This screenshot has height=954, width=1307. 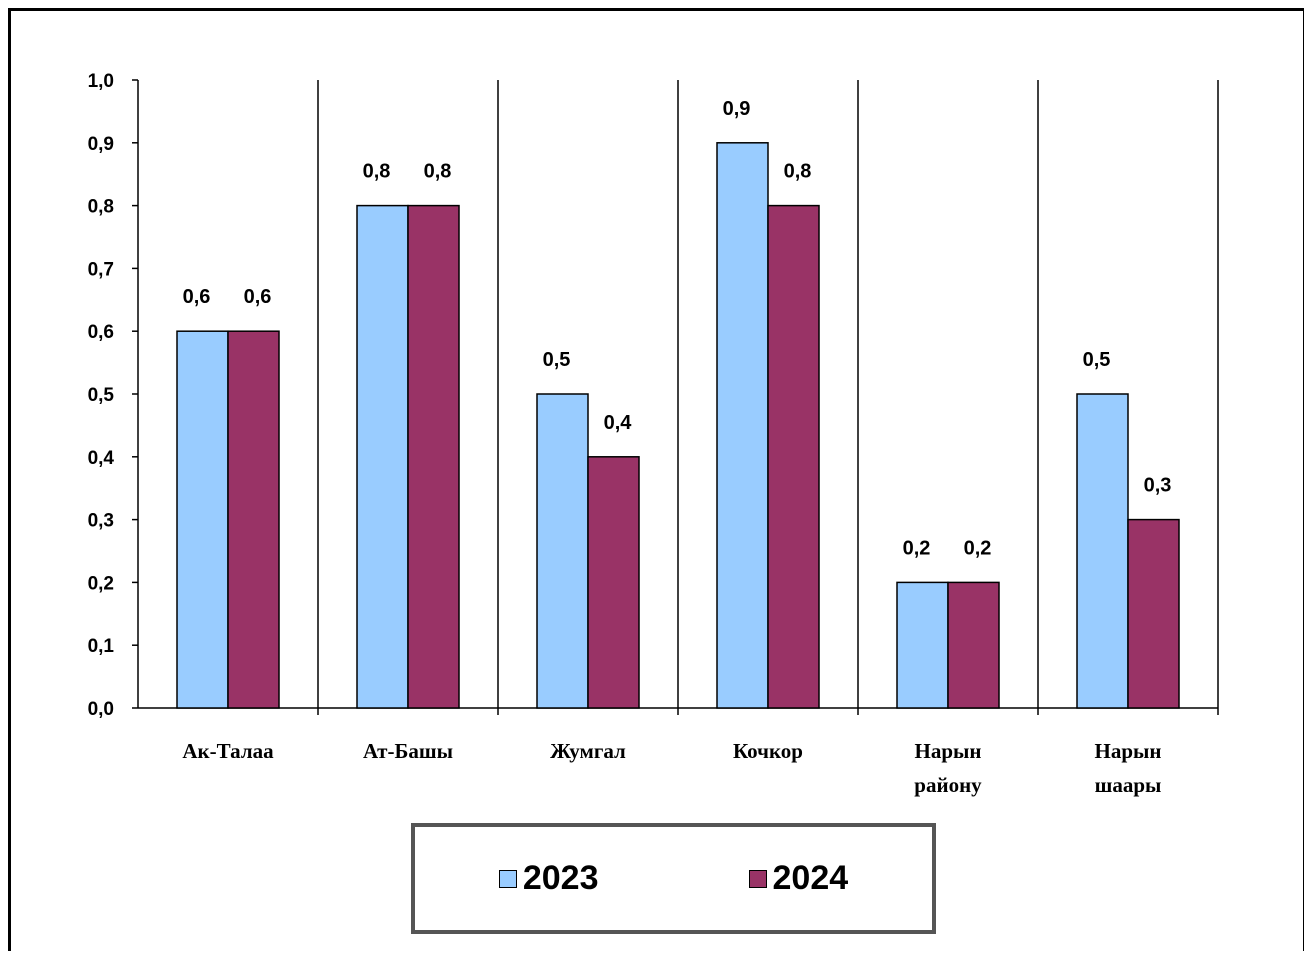 I want to click on y-tick-label: 0,7, so click(x=101, y=269).